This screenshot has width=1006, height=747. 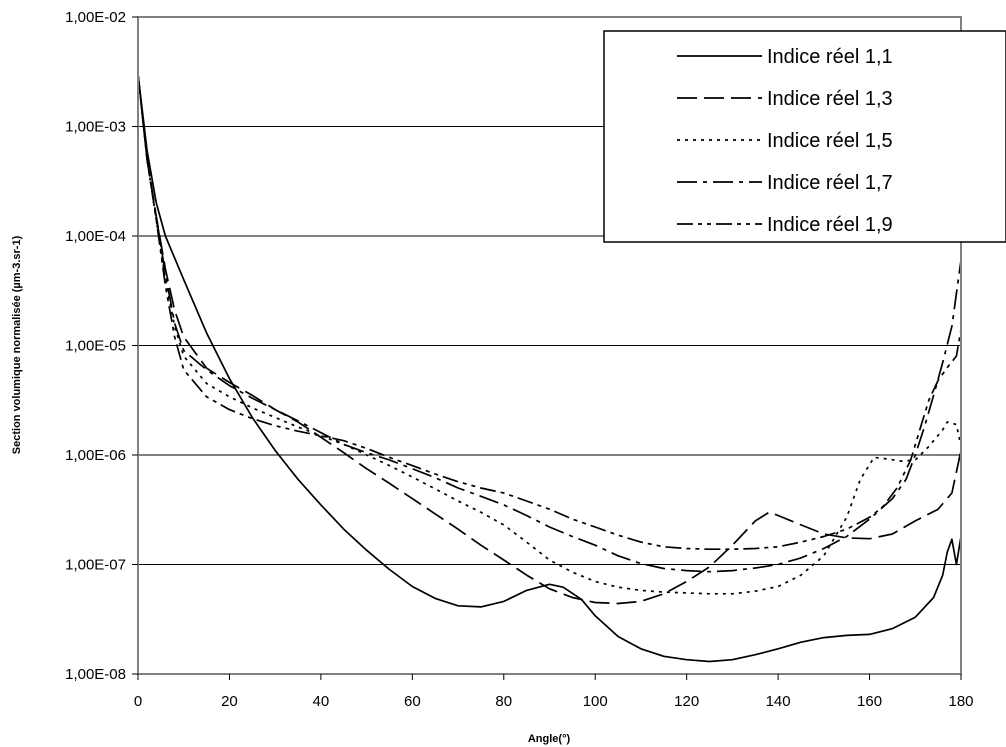 What do you see at coordinates (95, 236) in the screenshot?
I see `y-tick-label: 1,00E-04` at bounding box center [95, 236].